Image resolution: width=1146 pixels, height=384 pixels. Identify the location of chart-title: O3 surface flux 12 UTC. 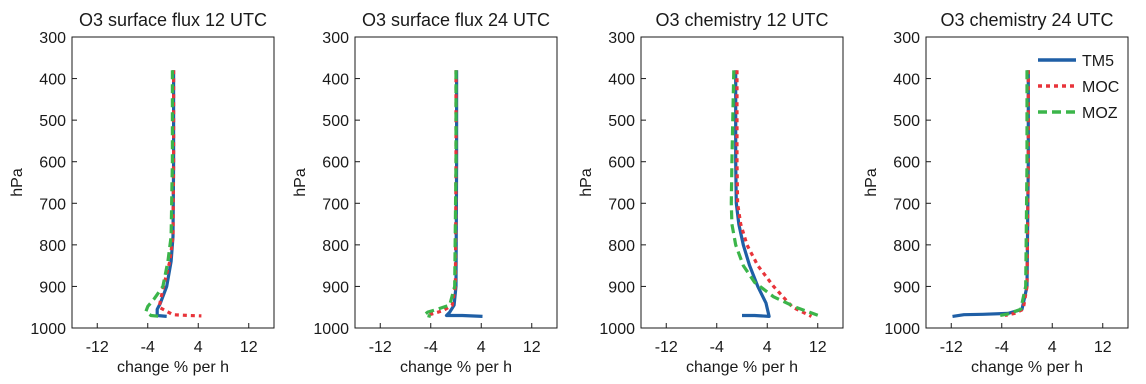
(173, 20).